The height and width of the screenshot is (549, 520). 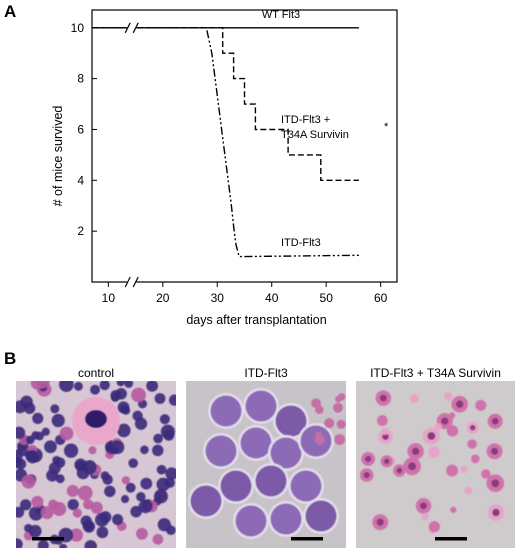 I want to click on y-tick-label: 10, so click(x=78, y=28).